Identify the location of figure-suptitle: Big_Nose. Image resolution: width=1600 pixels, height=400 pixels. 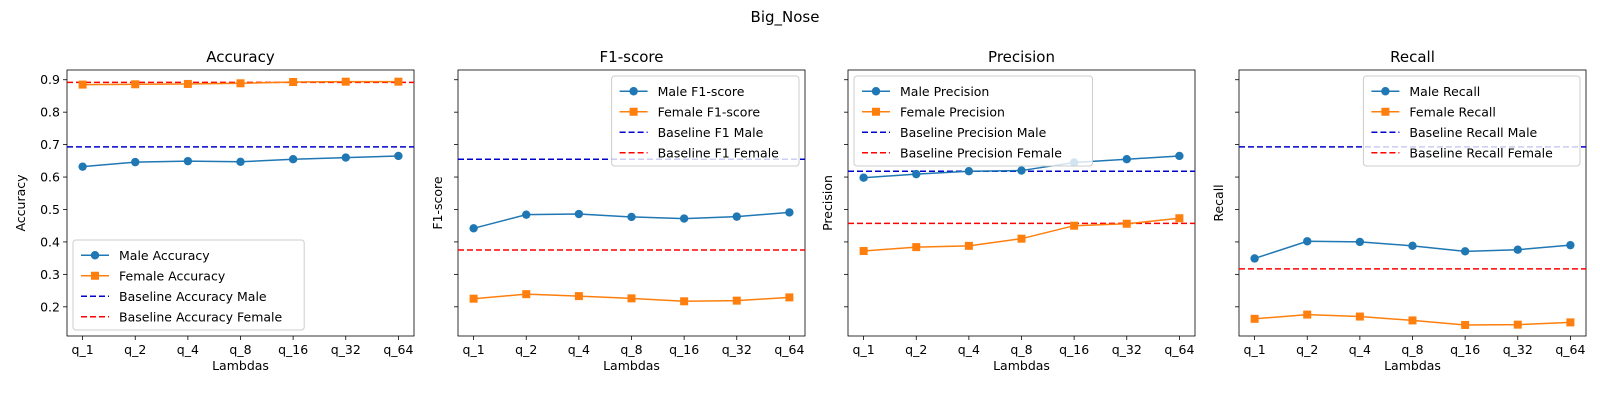
(785, 17).